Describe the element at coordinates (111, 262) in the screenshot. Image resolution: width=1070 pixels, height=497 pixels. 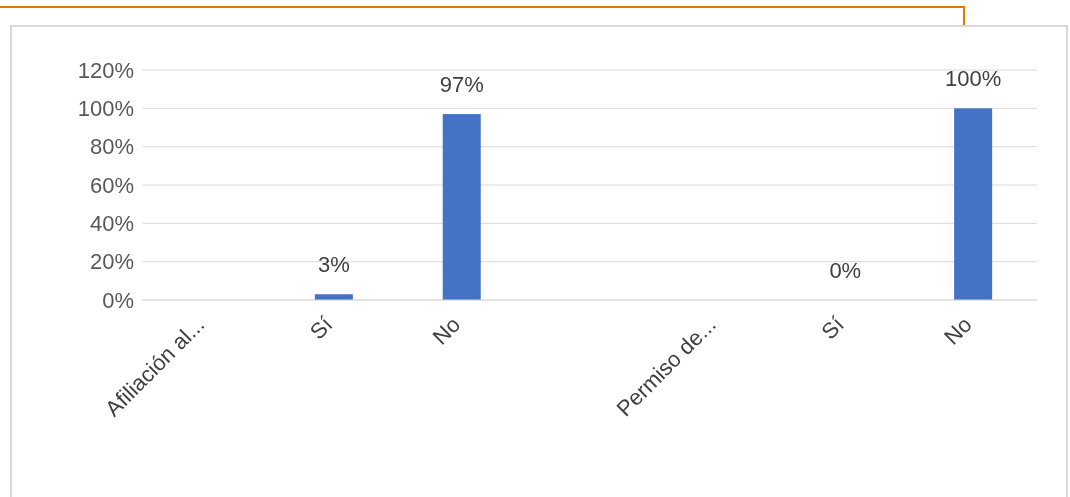
I see `y-tick-label: 20%` at that location.